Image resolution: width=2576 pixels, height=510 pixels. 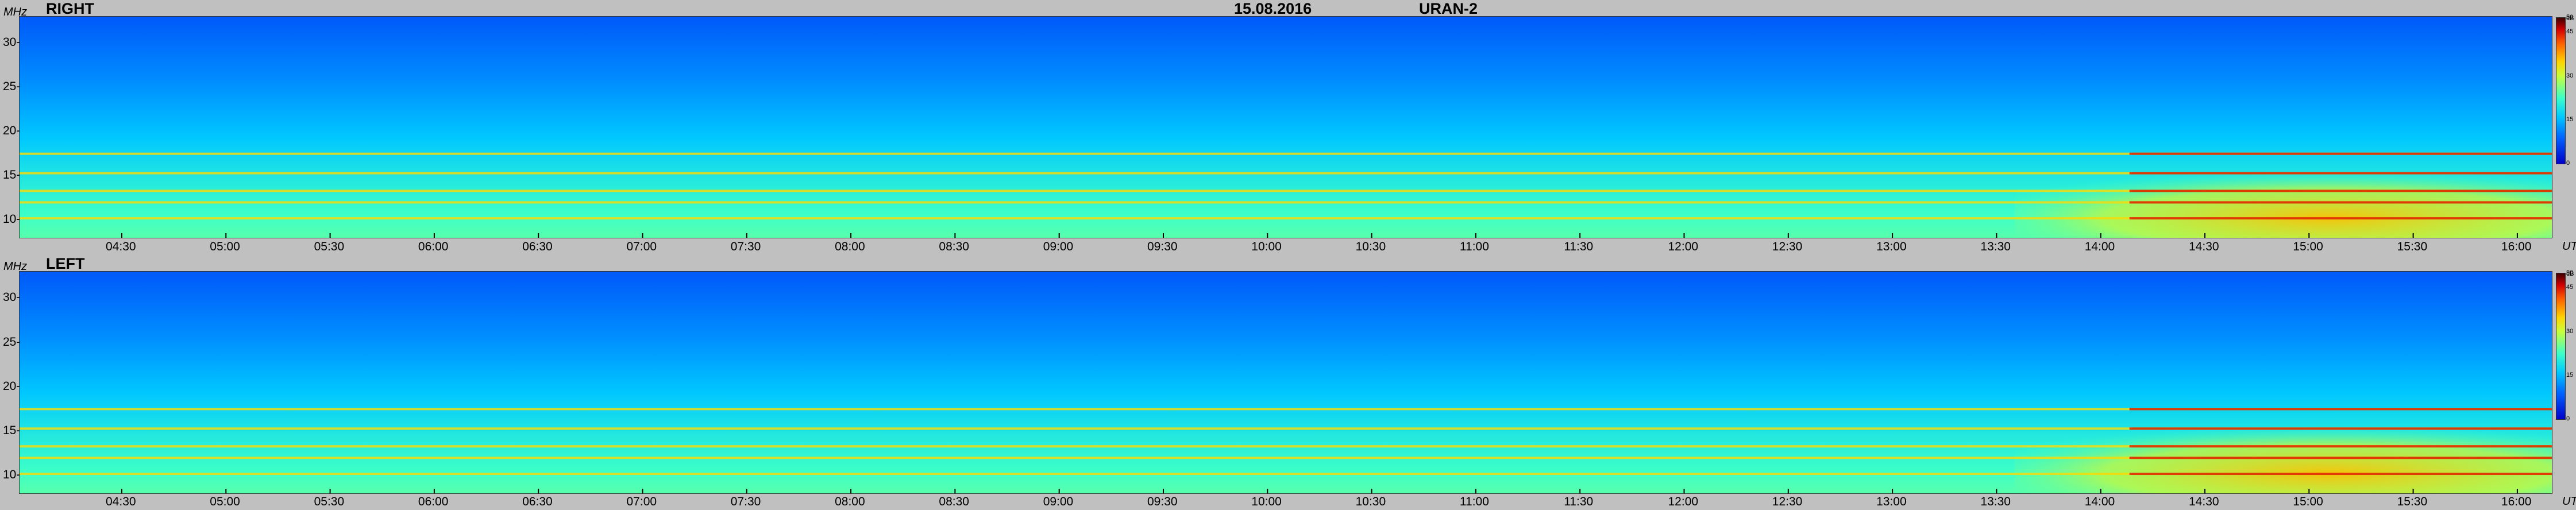 What do you see at coordinates (954, 502) in the screenshot?
I see `x-tick-label: 08:30` at bounding box center [954, 502].